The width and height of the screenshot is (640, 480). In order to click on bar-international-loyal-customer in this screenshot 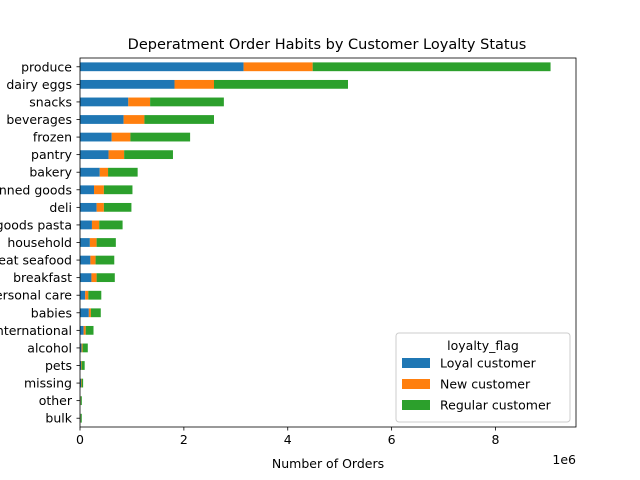, I will do `click(82, 330)`.